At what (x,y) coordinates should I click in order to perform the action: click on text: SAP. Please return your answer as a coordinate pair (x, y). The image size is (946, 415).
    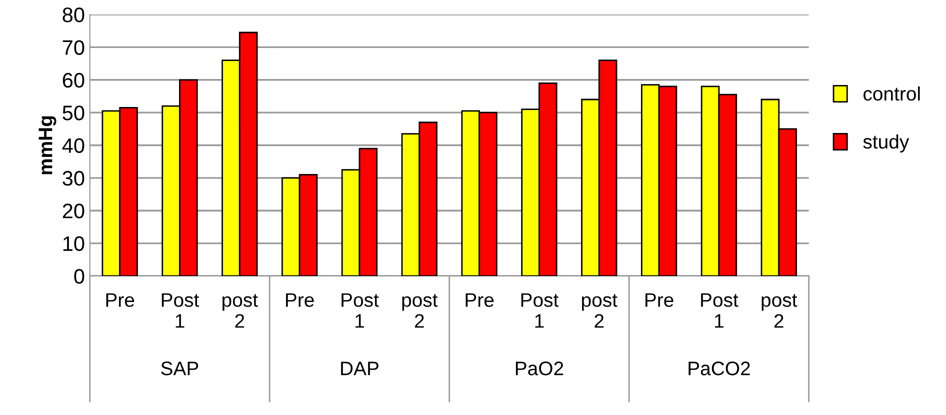
    Looking at the image, I should click on (179, 369).